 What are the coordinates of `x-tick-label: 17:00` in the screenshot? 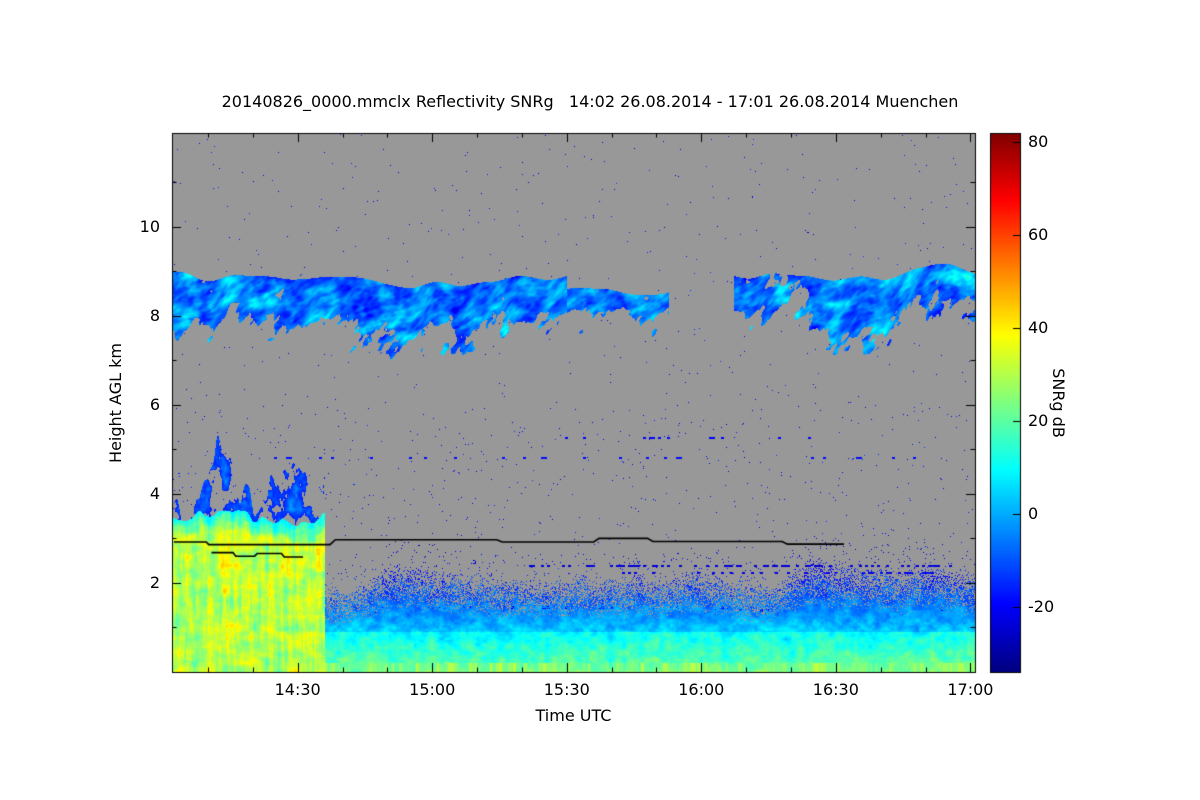 It's located at (970, 689).